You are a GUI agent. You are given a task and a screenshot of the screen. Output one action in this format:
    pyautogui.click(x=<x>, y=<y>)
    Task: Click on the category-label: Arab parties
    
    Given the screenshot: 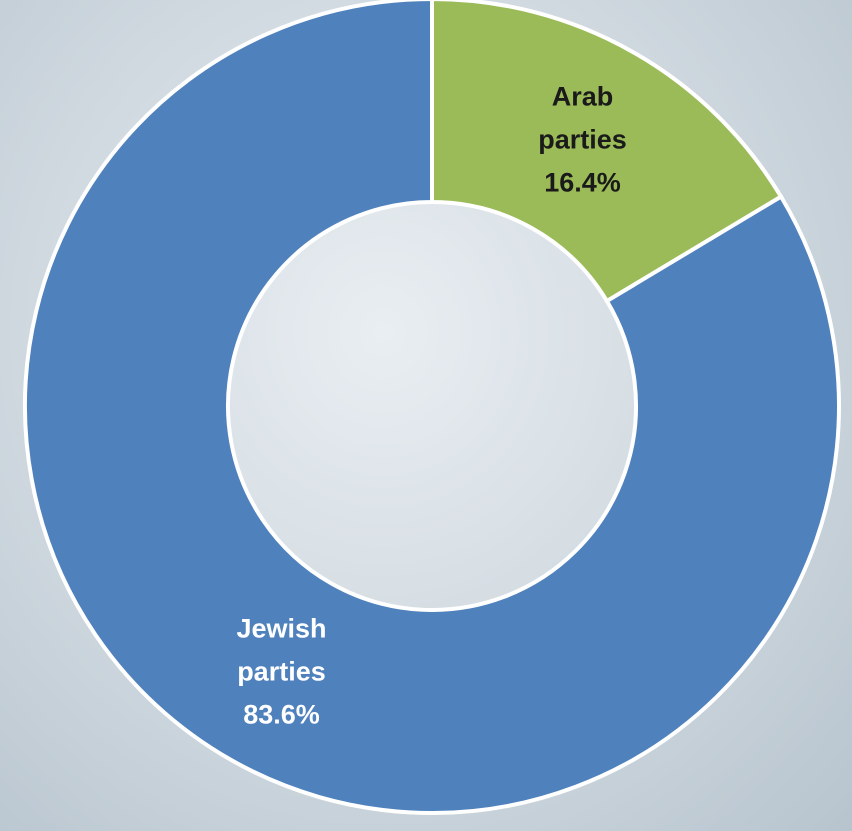 What is the action you would take?
    pyautogui.click(x=582, y=118)
    